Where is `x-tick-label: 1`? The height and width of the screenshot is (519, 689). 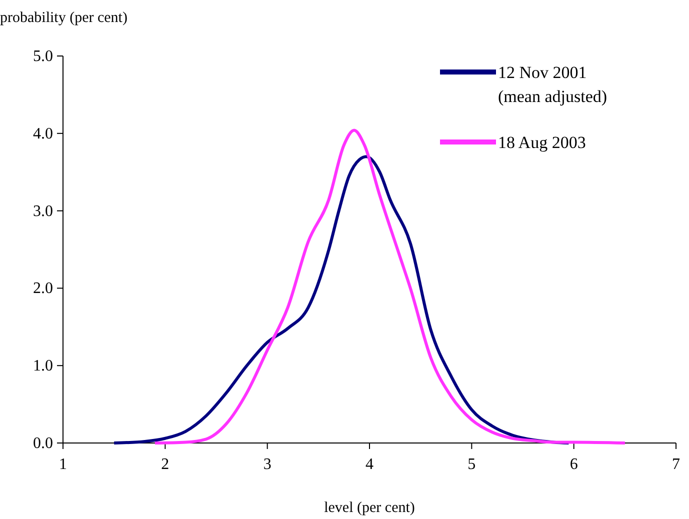
x-tick-label: 1 is located at coordinates (63, 464).